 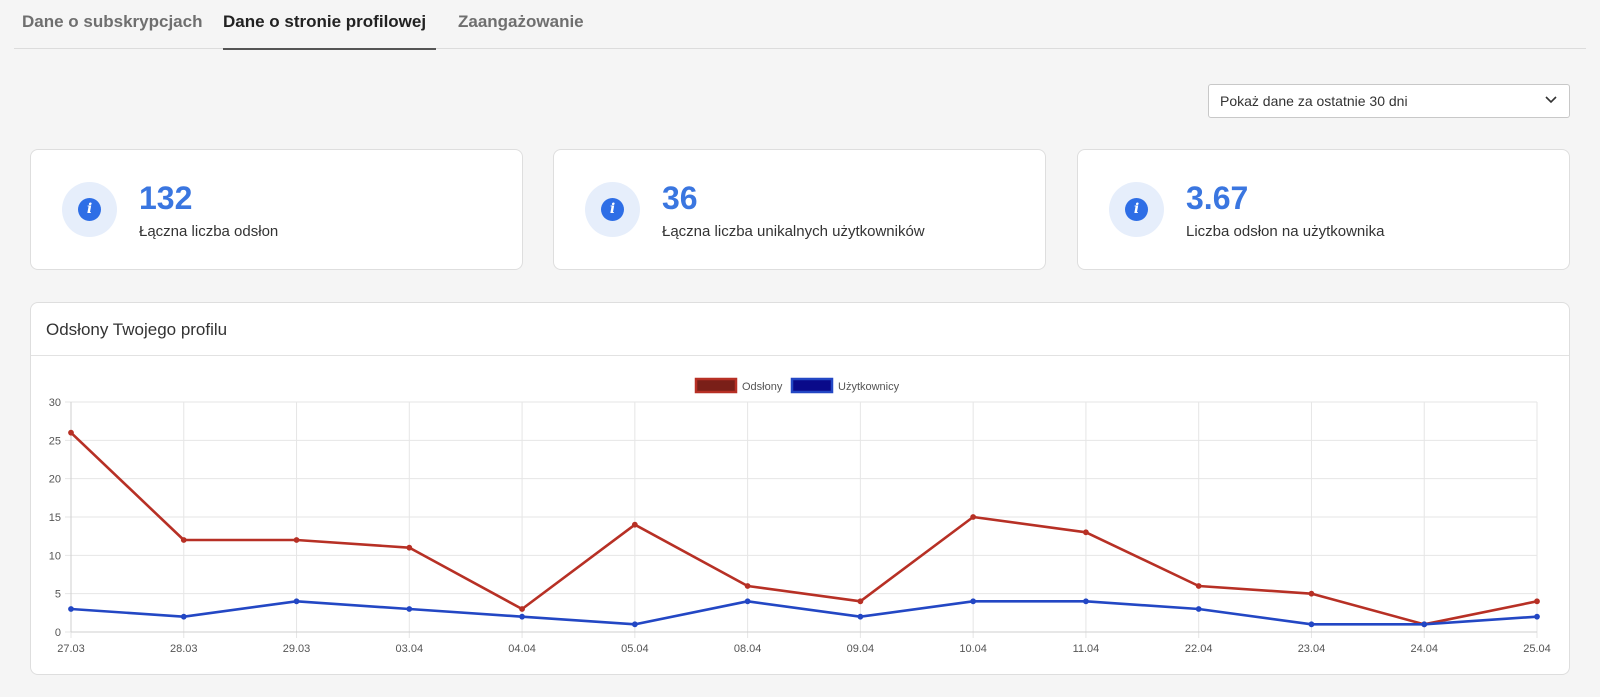 I want to click on chart-panel-title: Odsłony Twojego profilu, so click(x=137, y=329).